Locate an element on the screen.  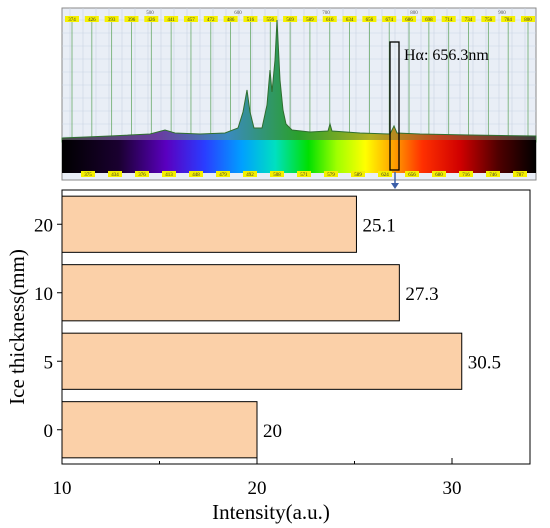
spectrum-line-label: 784 is located at coordinates (508, 20).